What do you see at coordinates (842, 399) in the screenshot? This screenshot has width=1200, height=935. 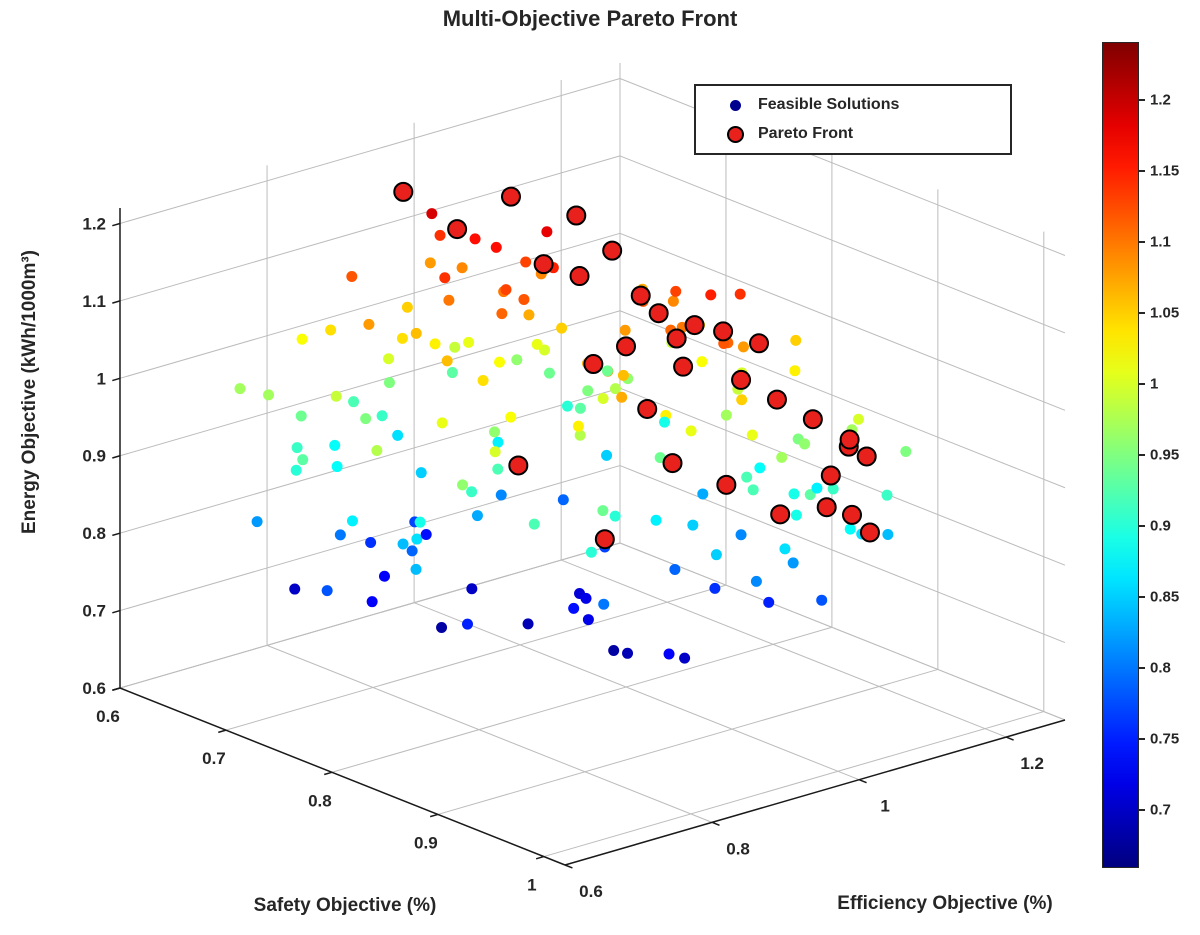 I see `grid-line-z` at bounding box center [842, 399].